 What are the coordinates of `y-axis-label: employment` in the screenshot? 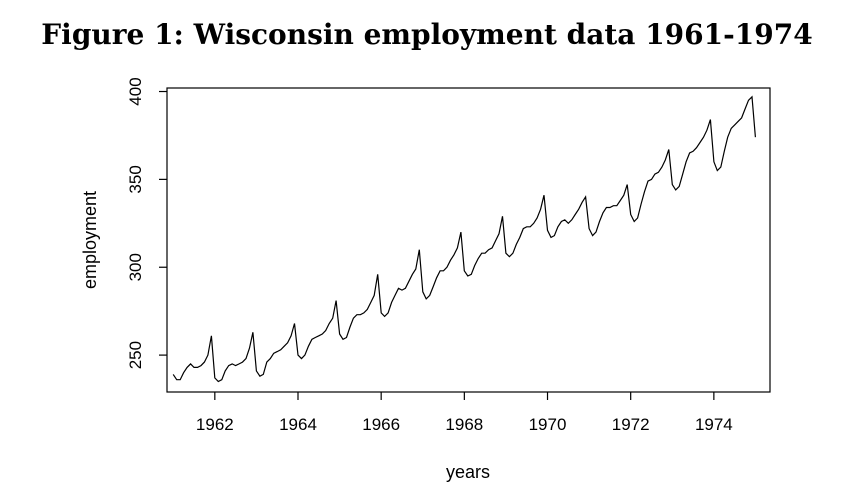 It's located at (90, 240).